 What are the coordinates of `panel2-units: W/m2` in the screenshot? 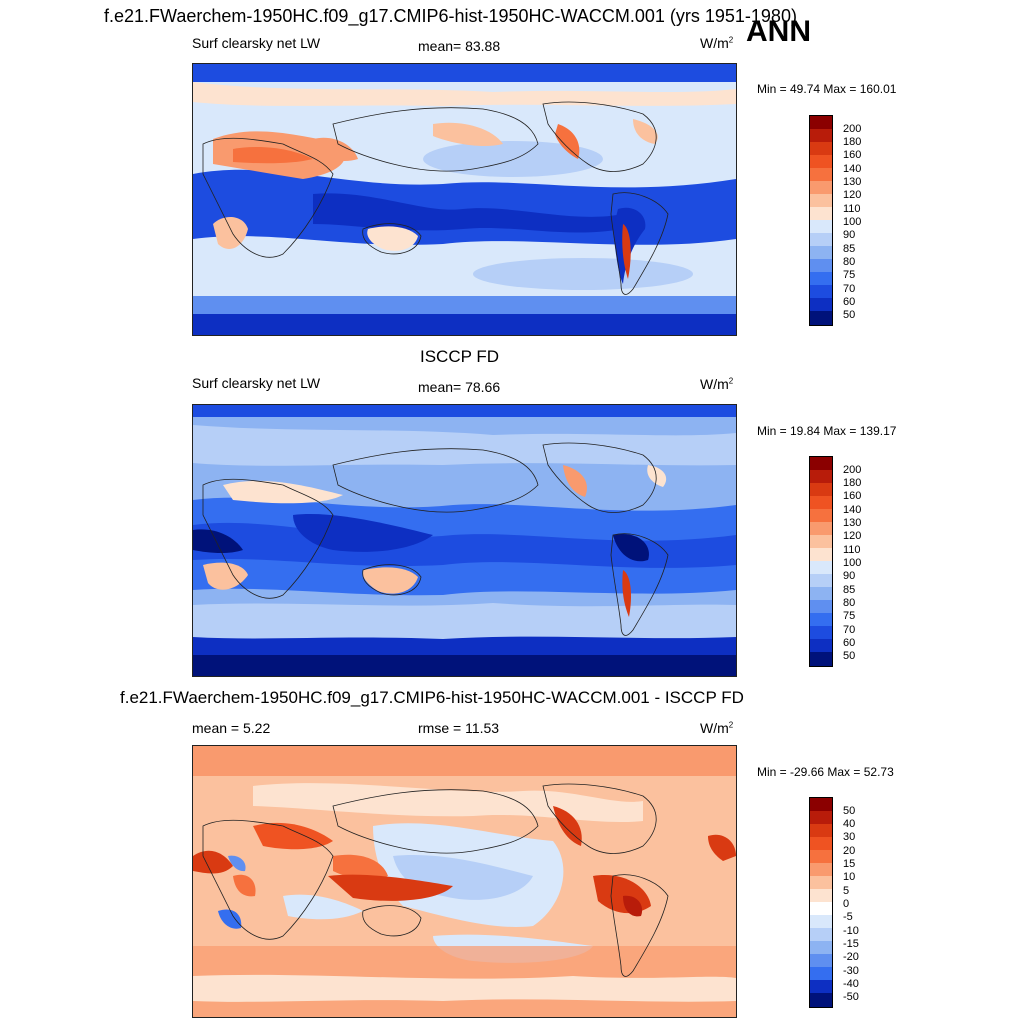 It's located at (717, 384).